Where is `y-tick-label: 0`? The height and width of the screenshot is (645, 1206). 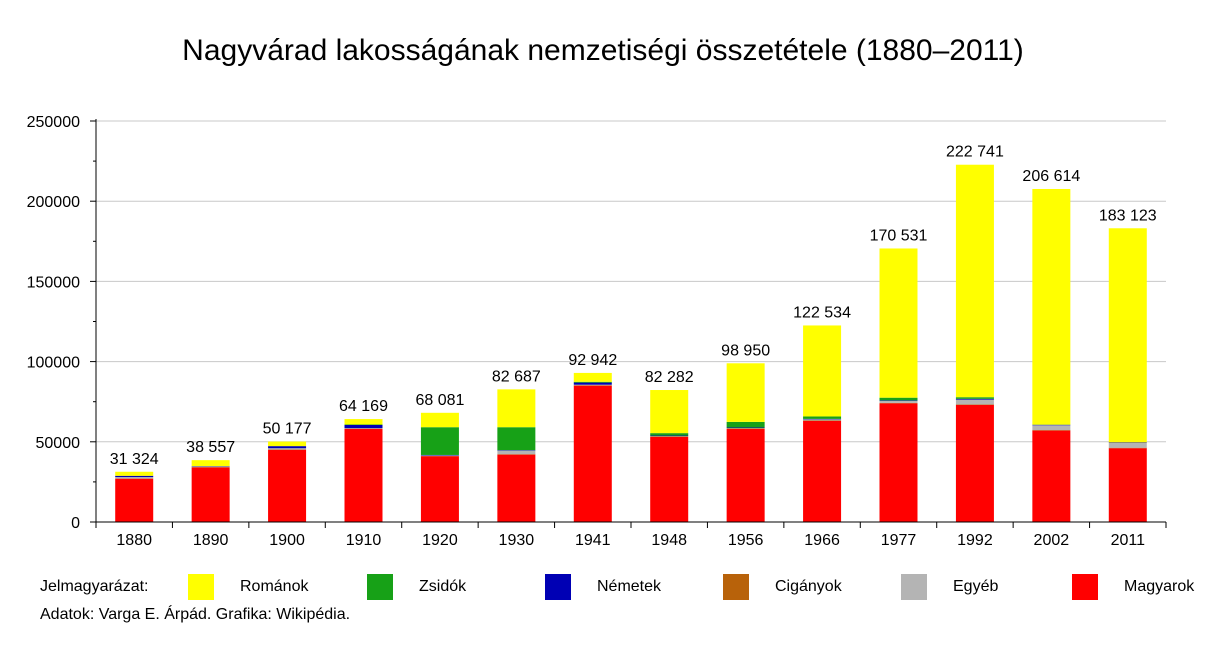
y-tick-label: 0 is located at coordinates (75, 523).